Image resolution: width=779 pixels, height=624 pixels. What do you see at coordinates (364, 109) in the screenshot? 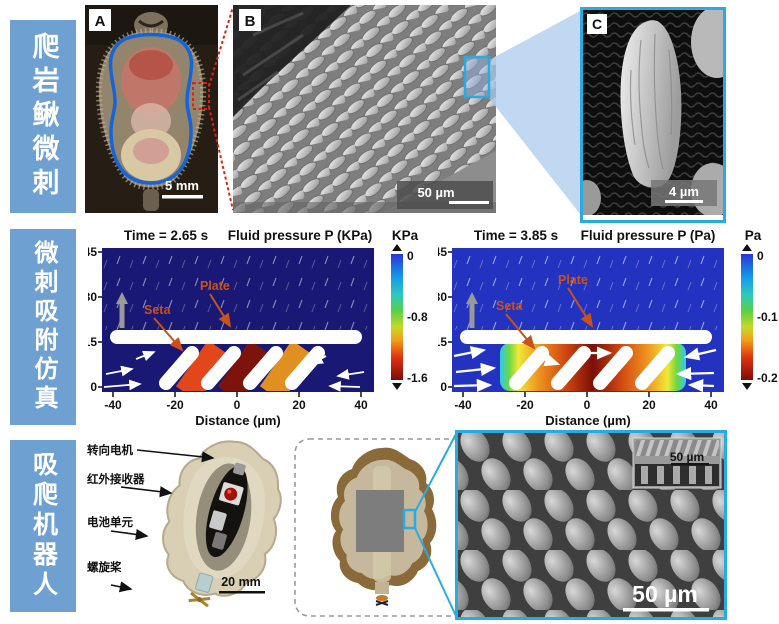
I see `sem-setae-graphic: 50 µm B` at bounding box center [364, 109].